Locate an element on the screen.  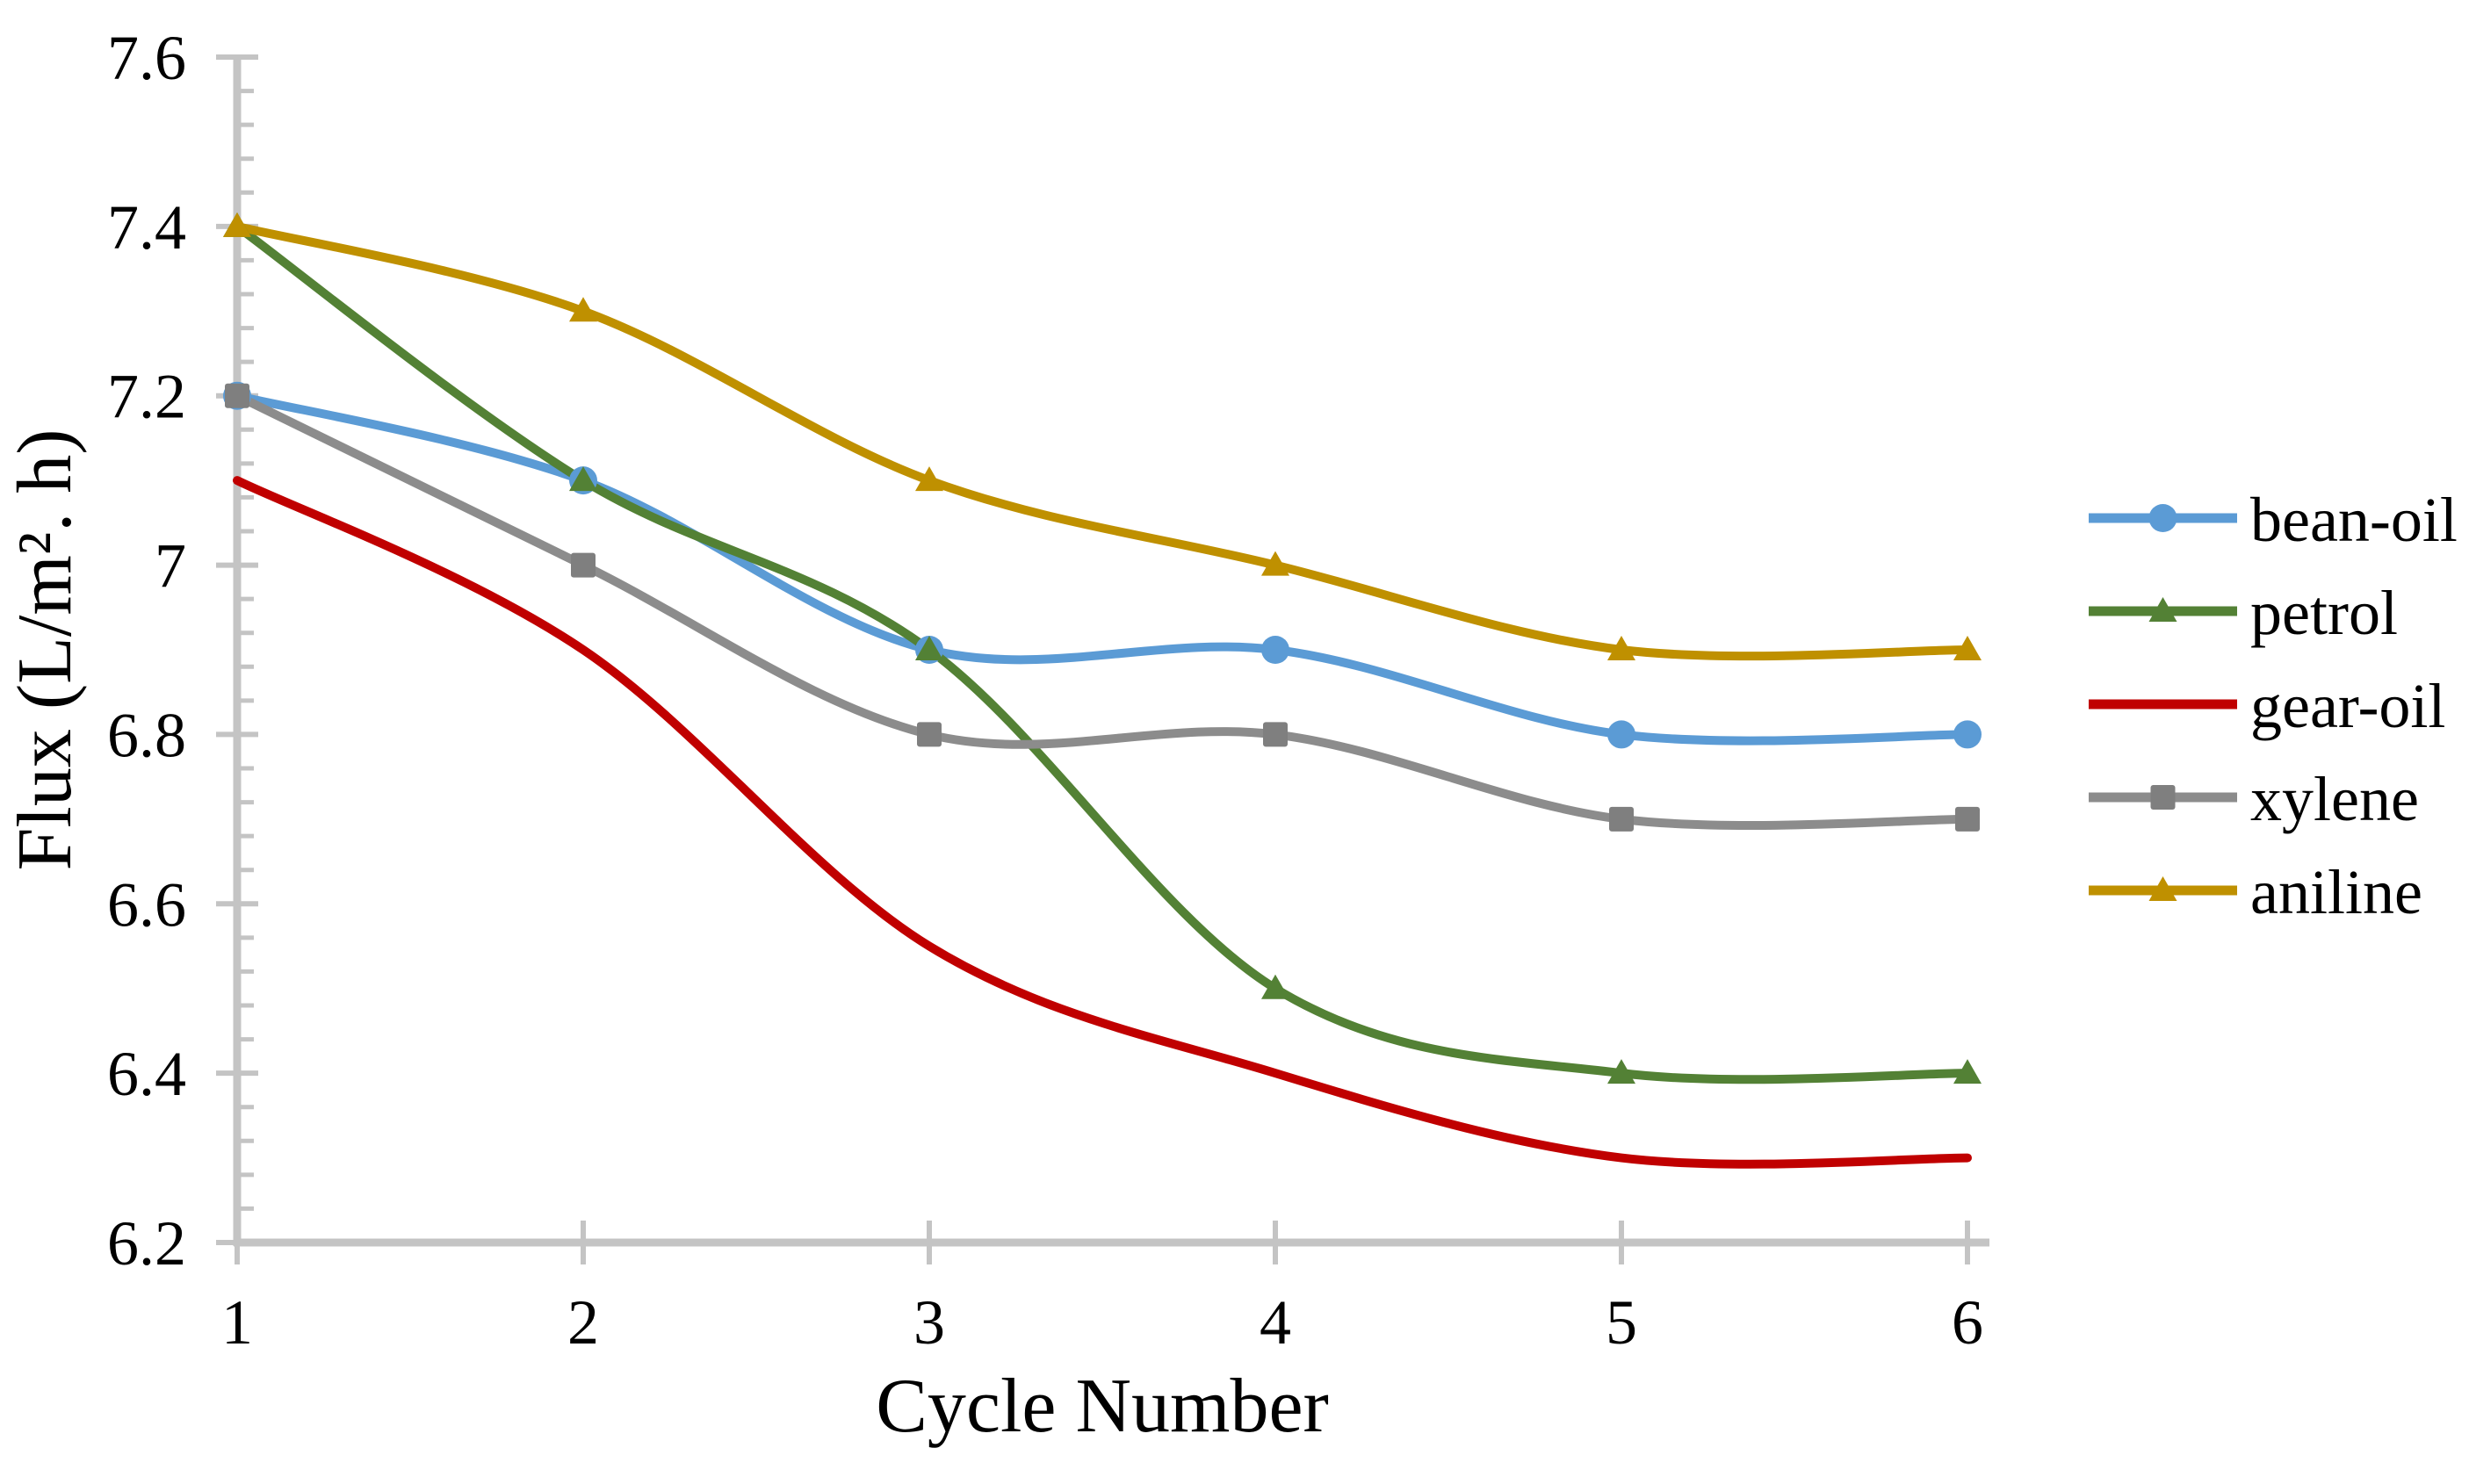
legend-label-gear-oil: gear-oil is located at coordinates (2347, 706).